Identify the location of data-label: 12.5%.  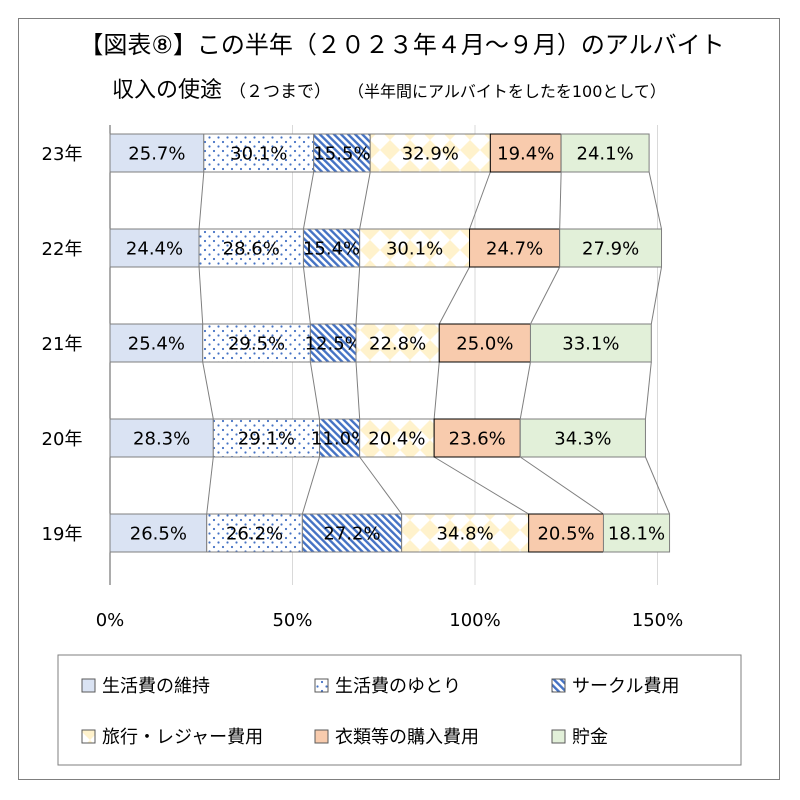
(333, 344).